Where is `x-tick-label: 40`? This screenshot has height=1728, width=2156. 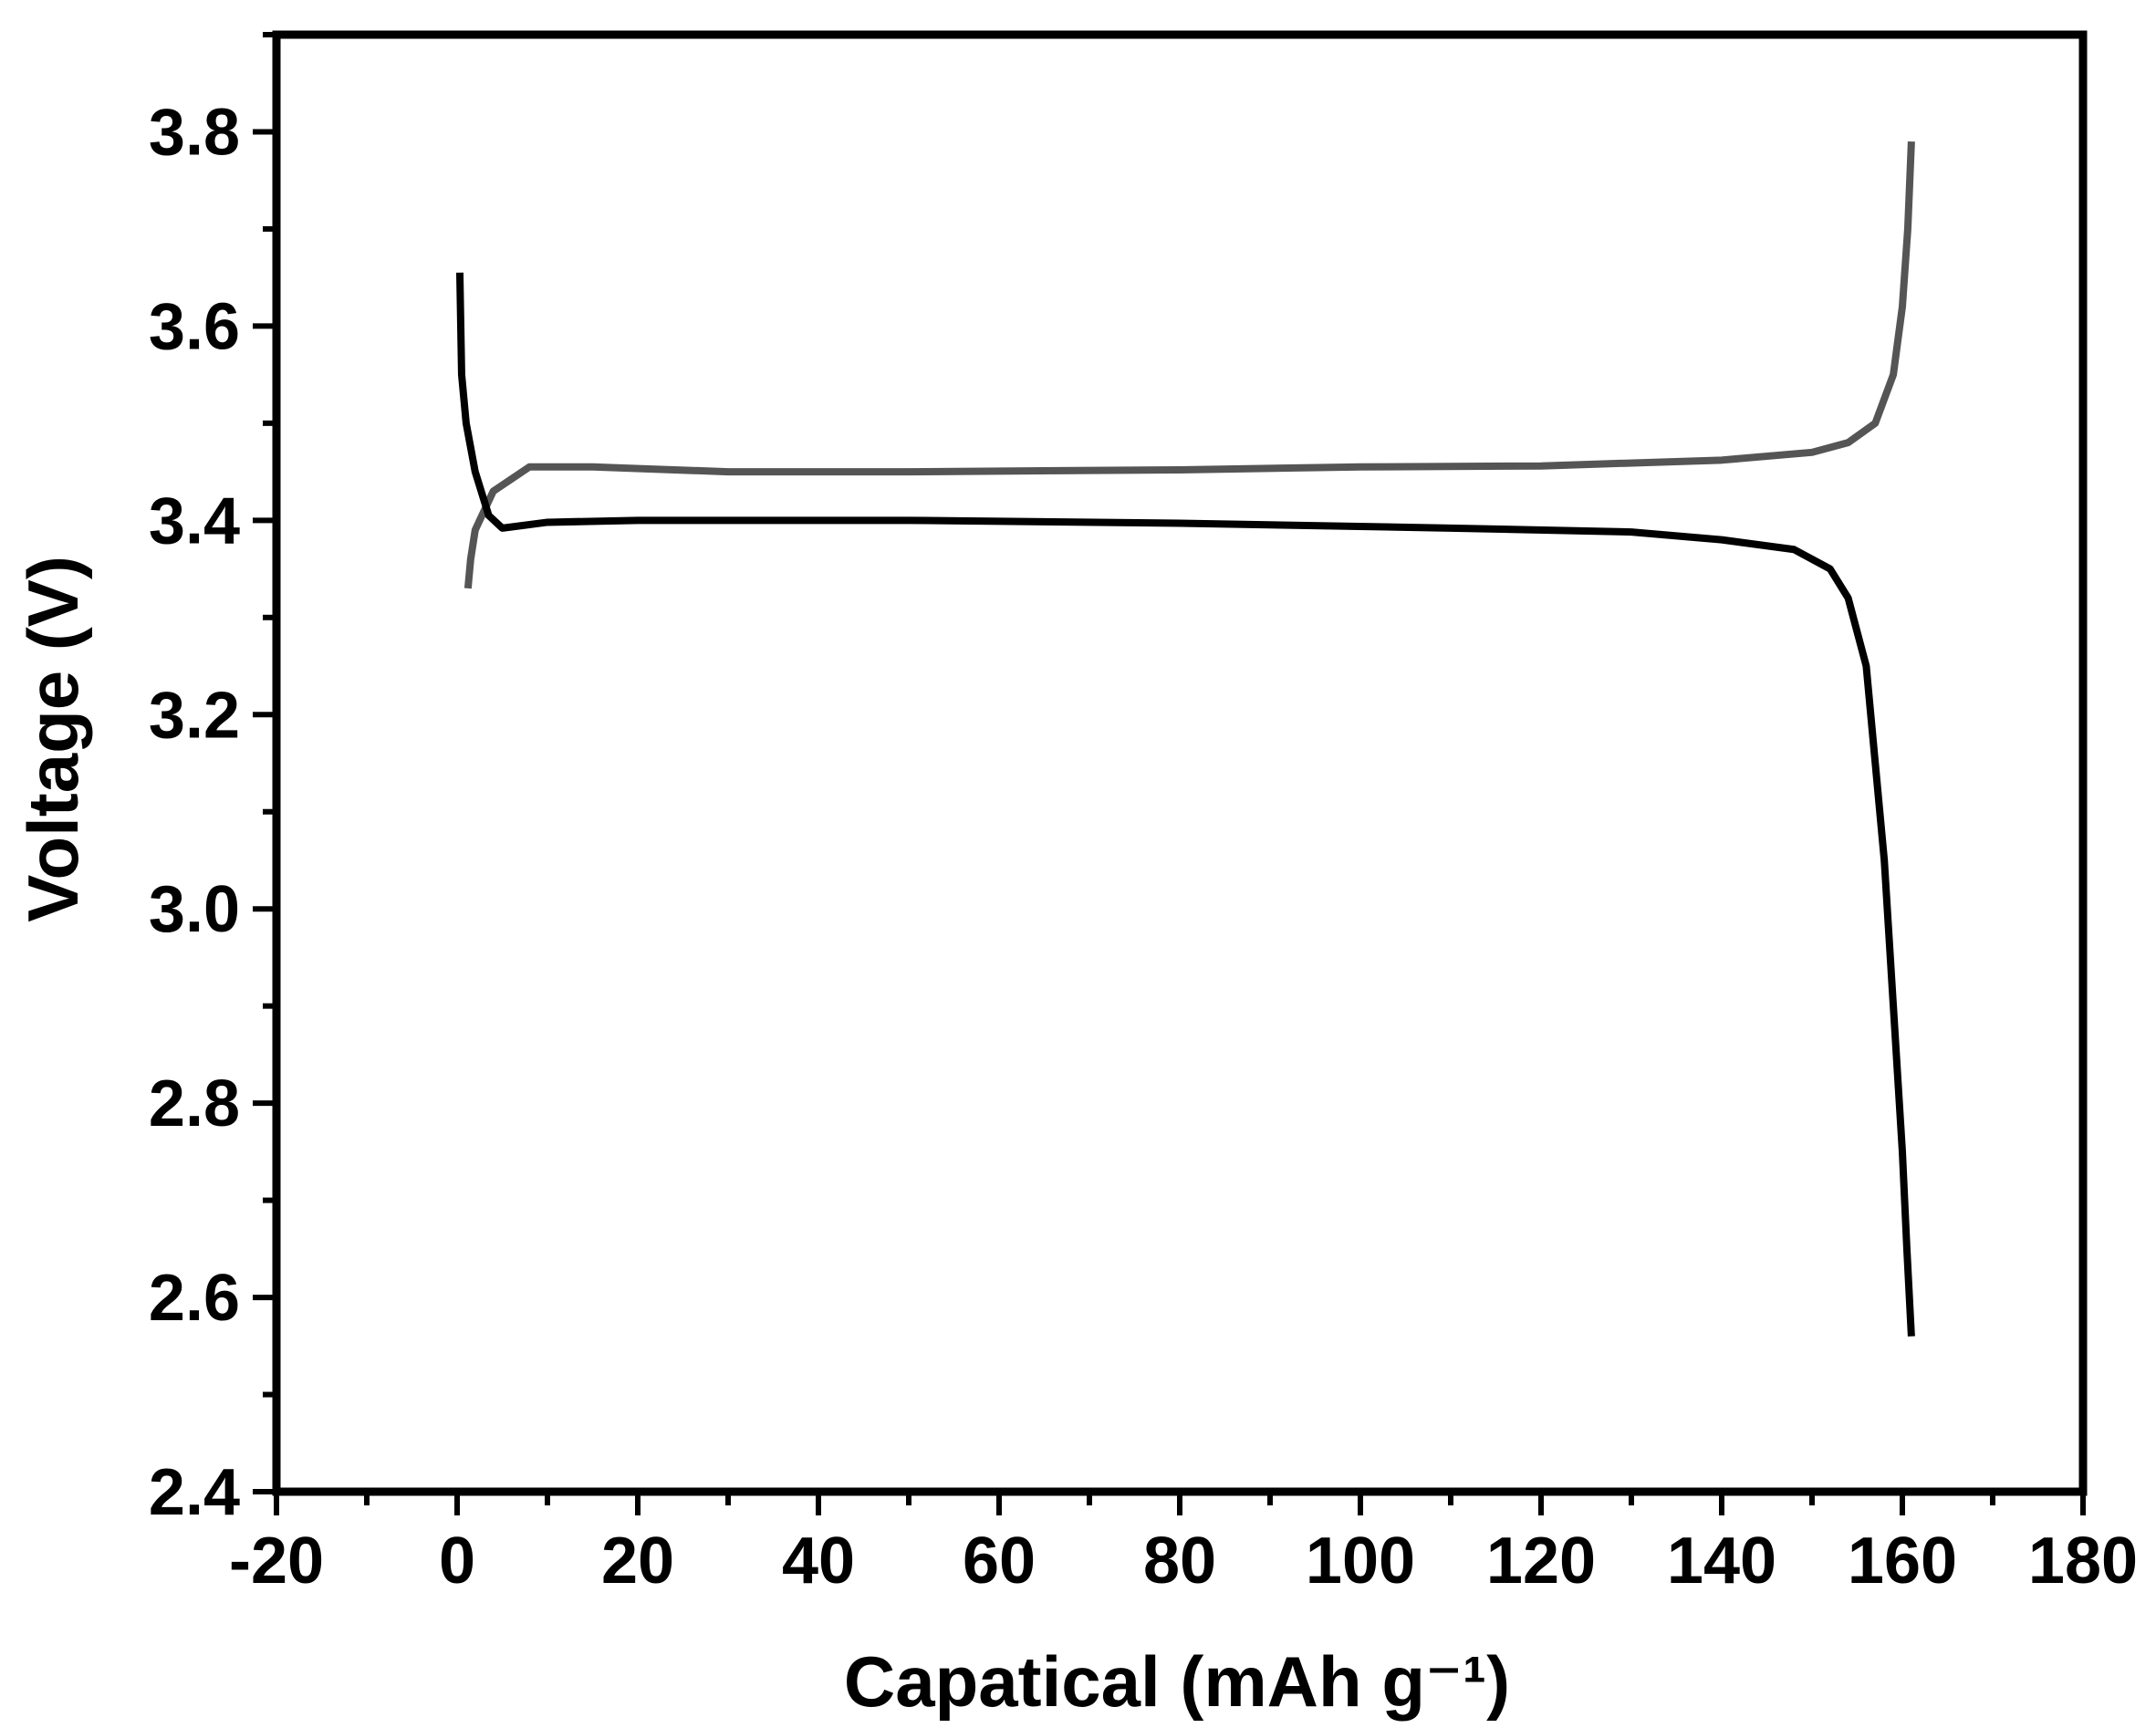
x-tick-label: 40 is located at coordinates (819, 1561).